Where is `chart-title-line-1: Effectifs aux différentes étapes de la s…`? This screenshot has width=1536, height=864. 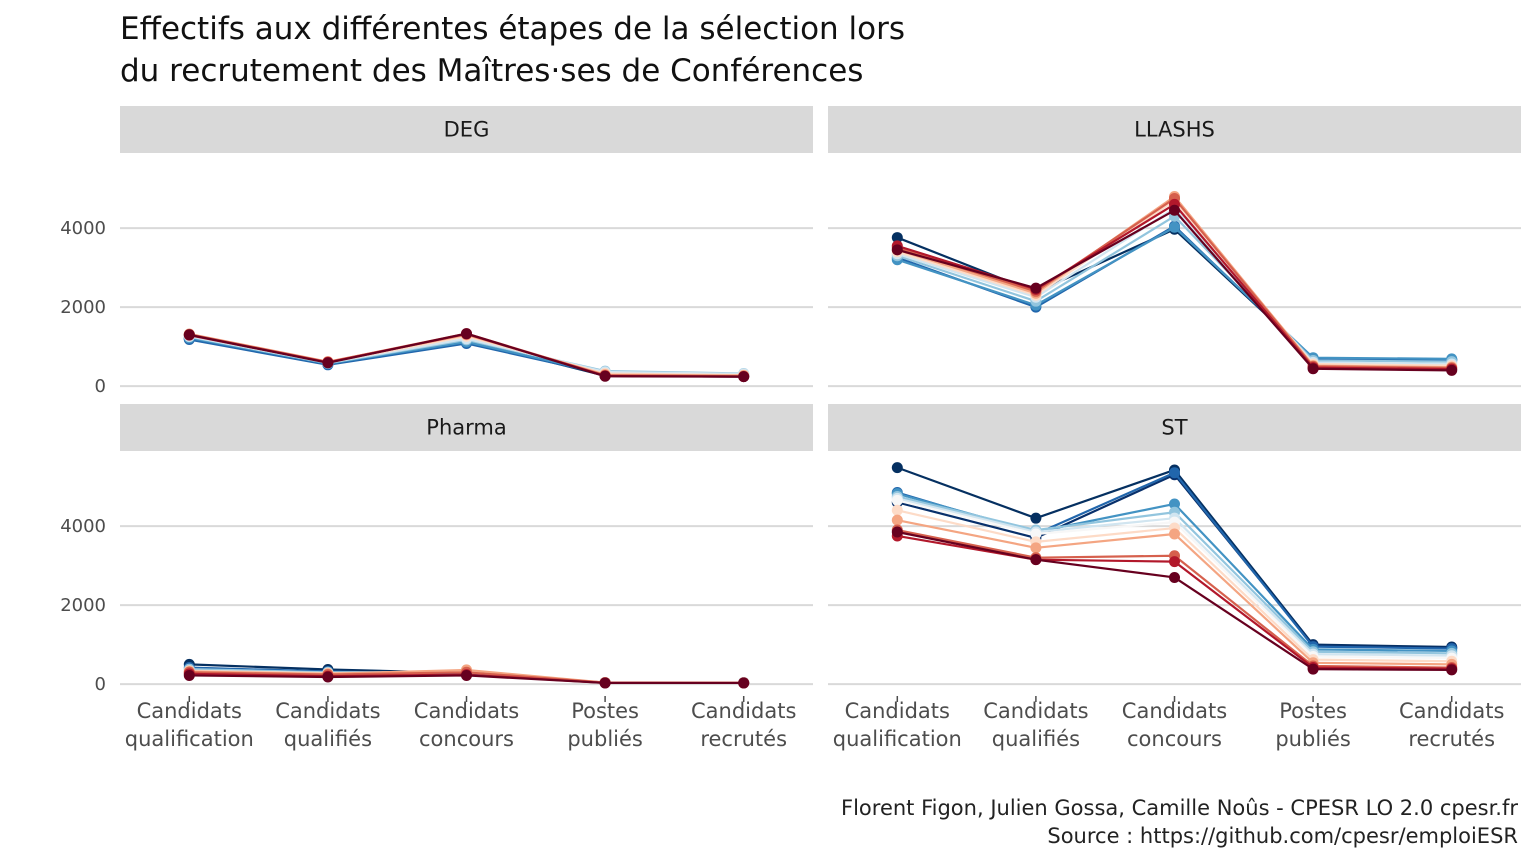
chart-title-line-1: Effectifs aux différentes étapes de la s… is located at coordinates (513, 29).